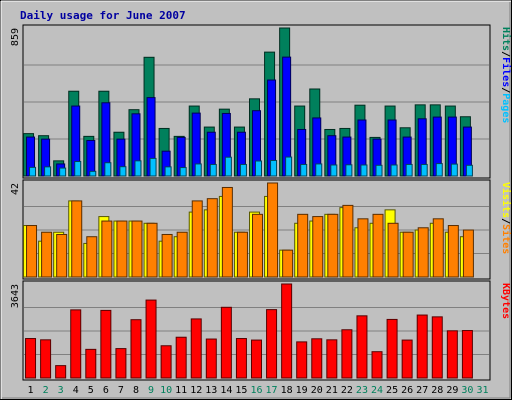 Image resolution: width=512 pixels, height=400 pixels. Describe the element at coordinates (15, 189) in the screenshot. I see `panel-middle-max-label: 42` at that location.